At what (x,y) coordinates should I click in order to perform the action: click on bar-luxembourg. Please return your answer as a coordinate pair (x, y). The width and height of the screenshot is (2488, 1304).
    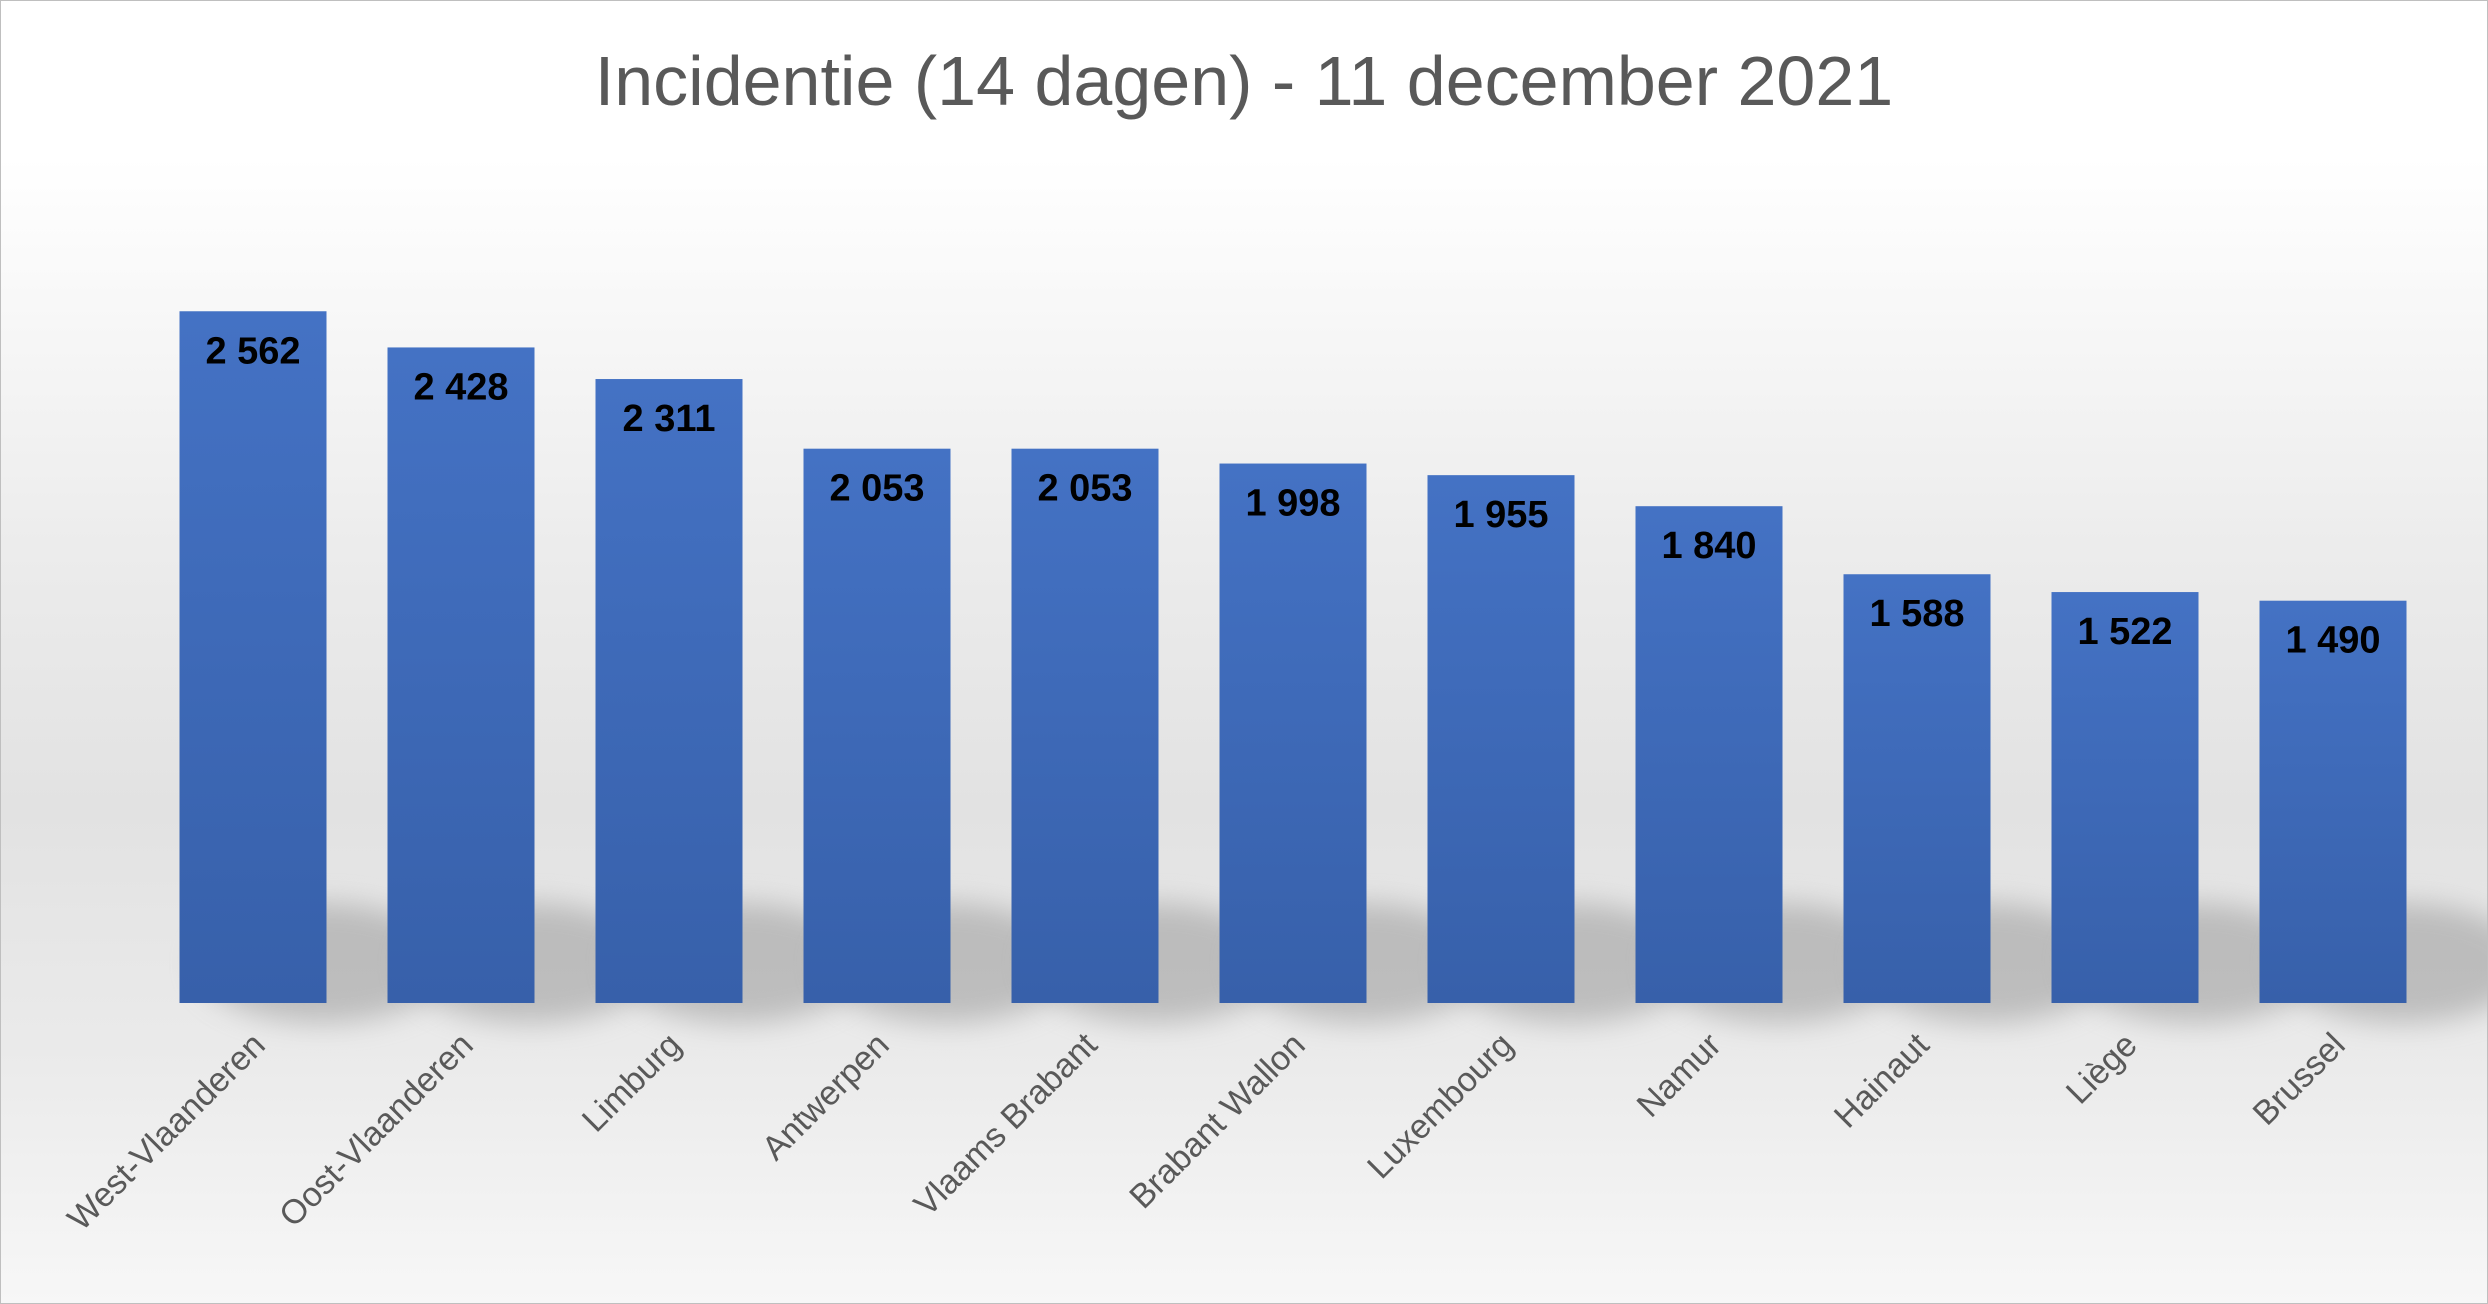
    Looking at the image, I should click on (1501, 739).